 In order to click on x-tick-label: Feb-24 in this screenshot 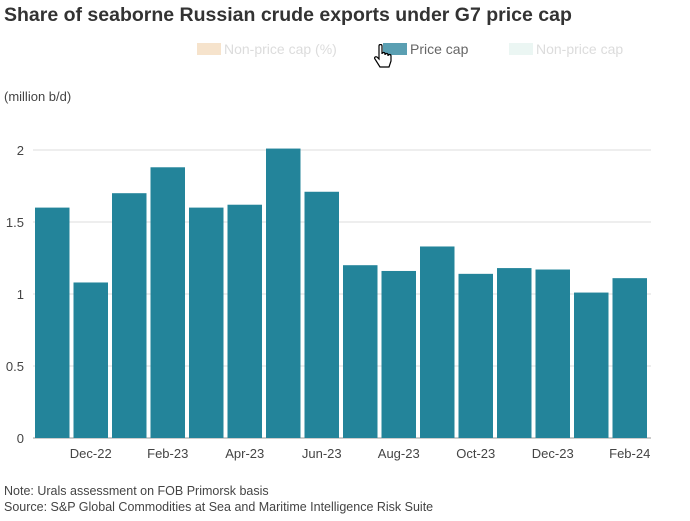, I will do `click(629, 453)`.